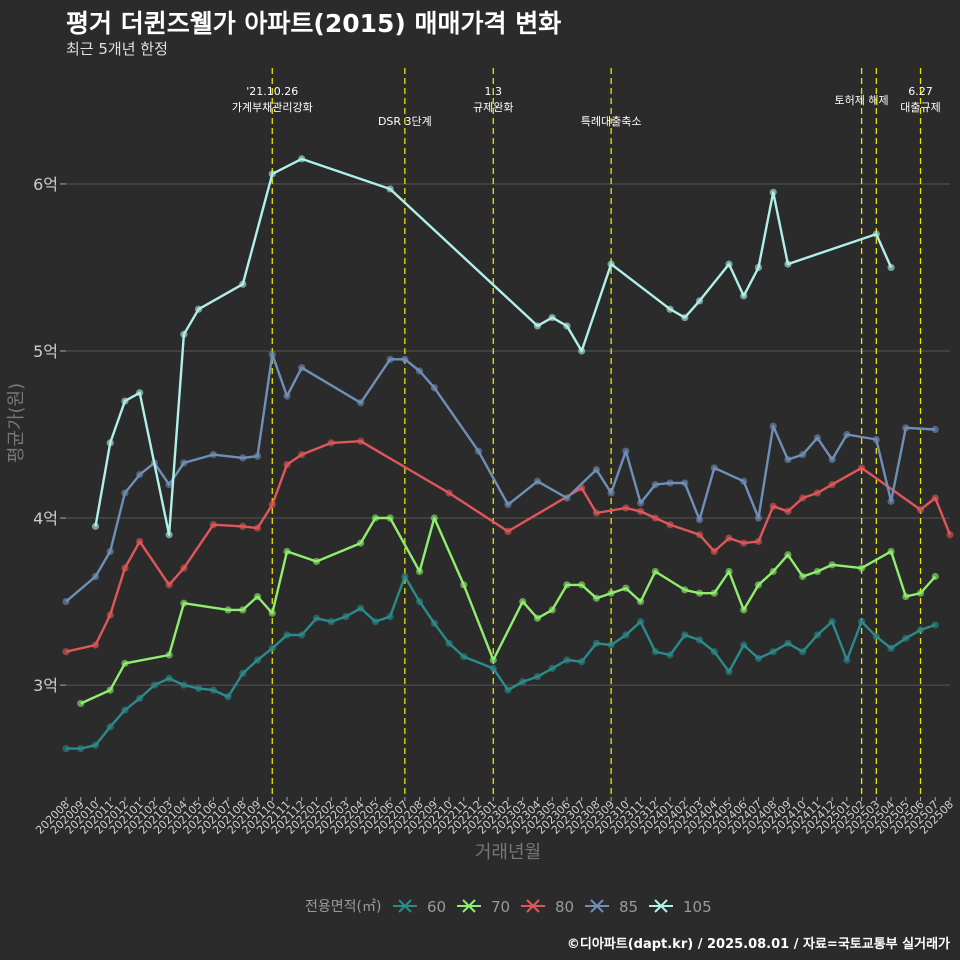 This screenshot has height=960, width=960. What do you see at coordinates (436, 907) in the screenshot?
I see `legend-label-60: 60` at bounding box center [436, 907].